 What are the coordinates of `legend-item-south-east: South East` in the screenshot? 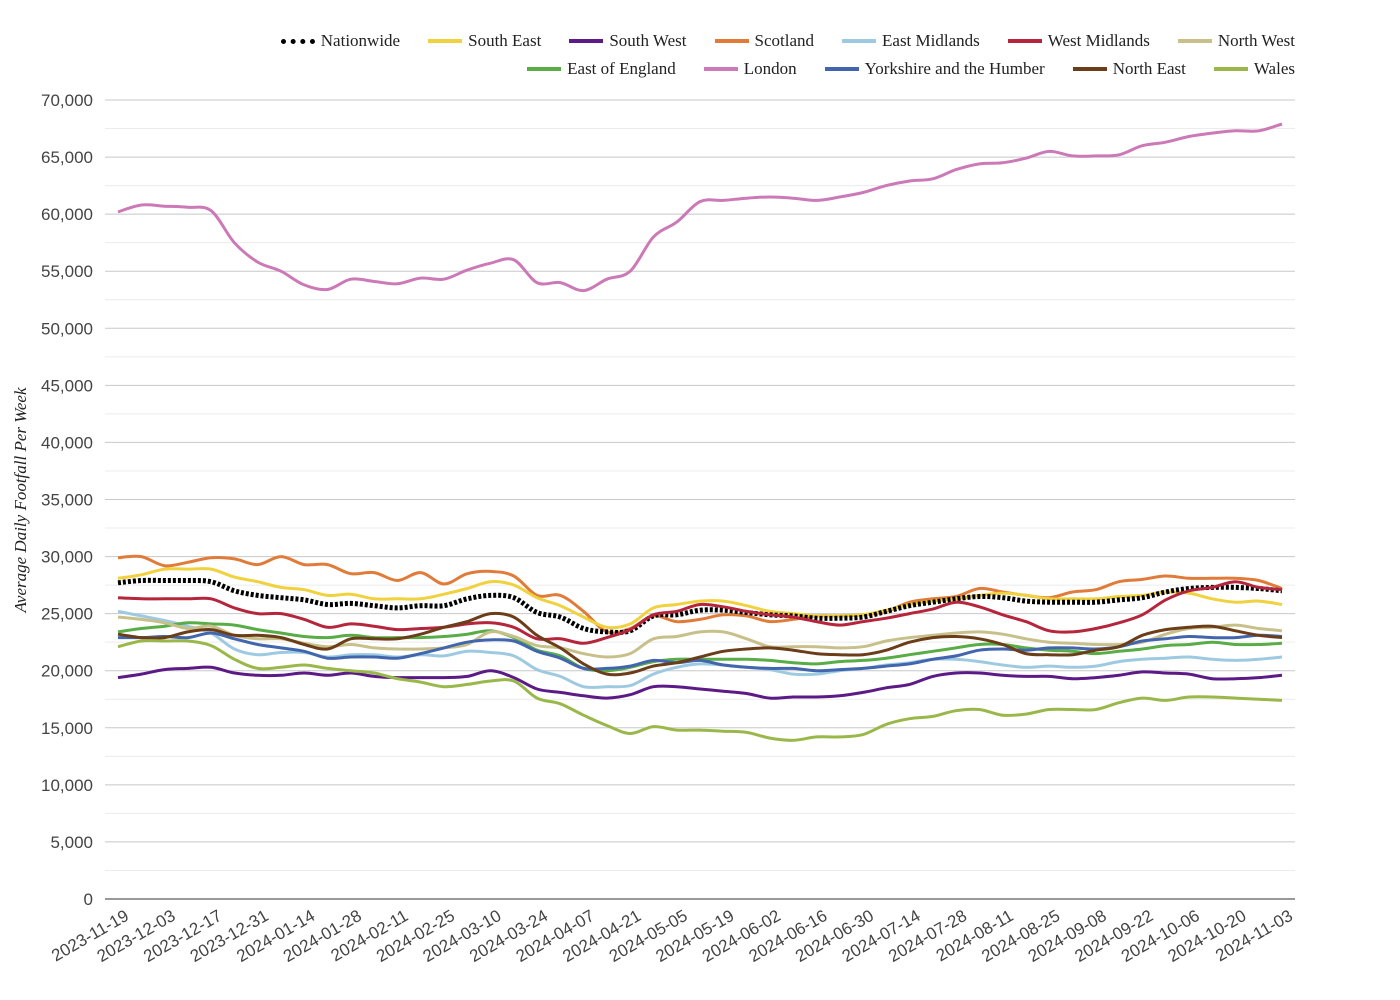 It's located at (484, 41).